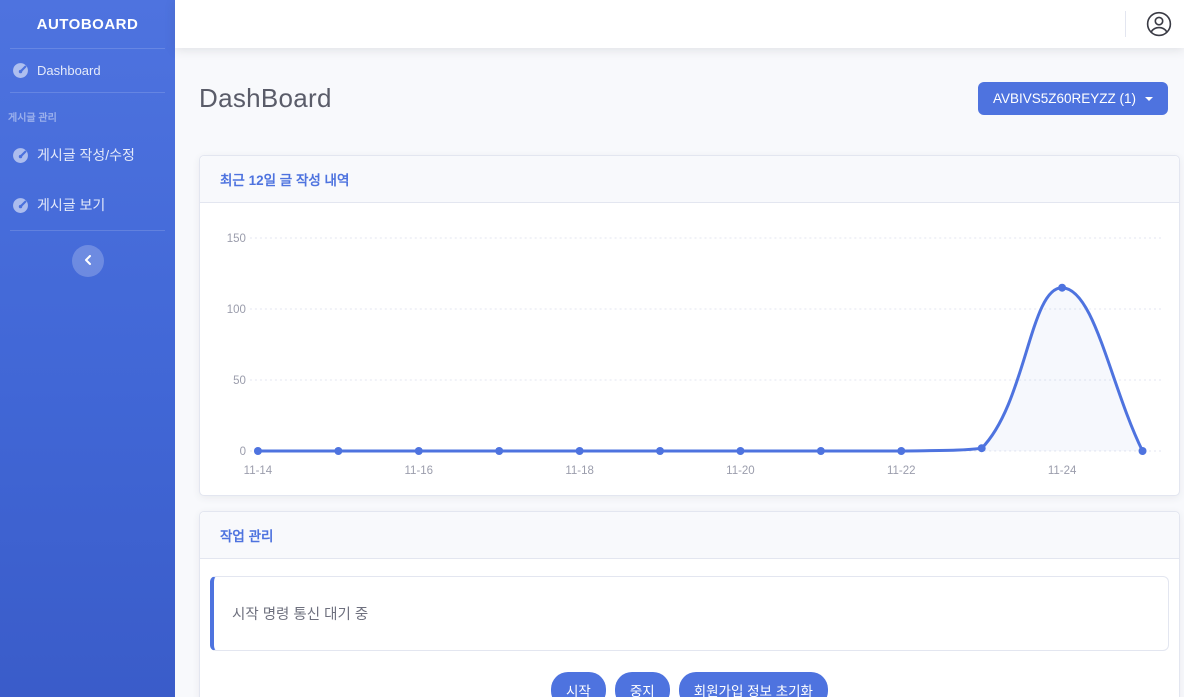 The width and height of the screenshot is (1184, 697). What do you see at coordinates (689, 613) in the screenshot?
I see `status-message-box: 시작 명령 통신 대기 중` at bounding box center [689, 613].